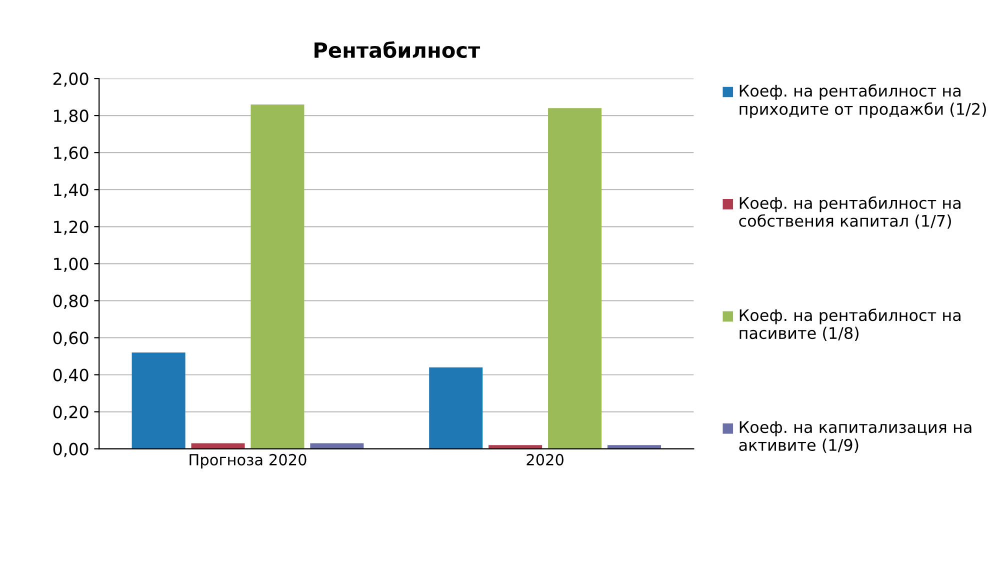  I want to click on x-tick-label: 2020, so click(545, 460).